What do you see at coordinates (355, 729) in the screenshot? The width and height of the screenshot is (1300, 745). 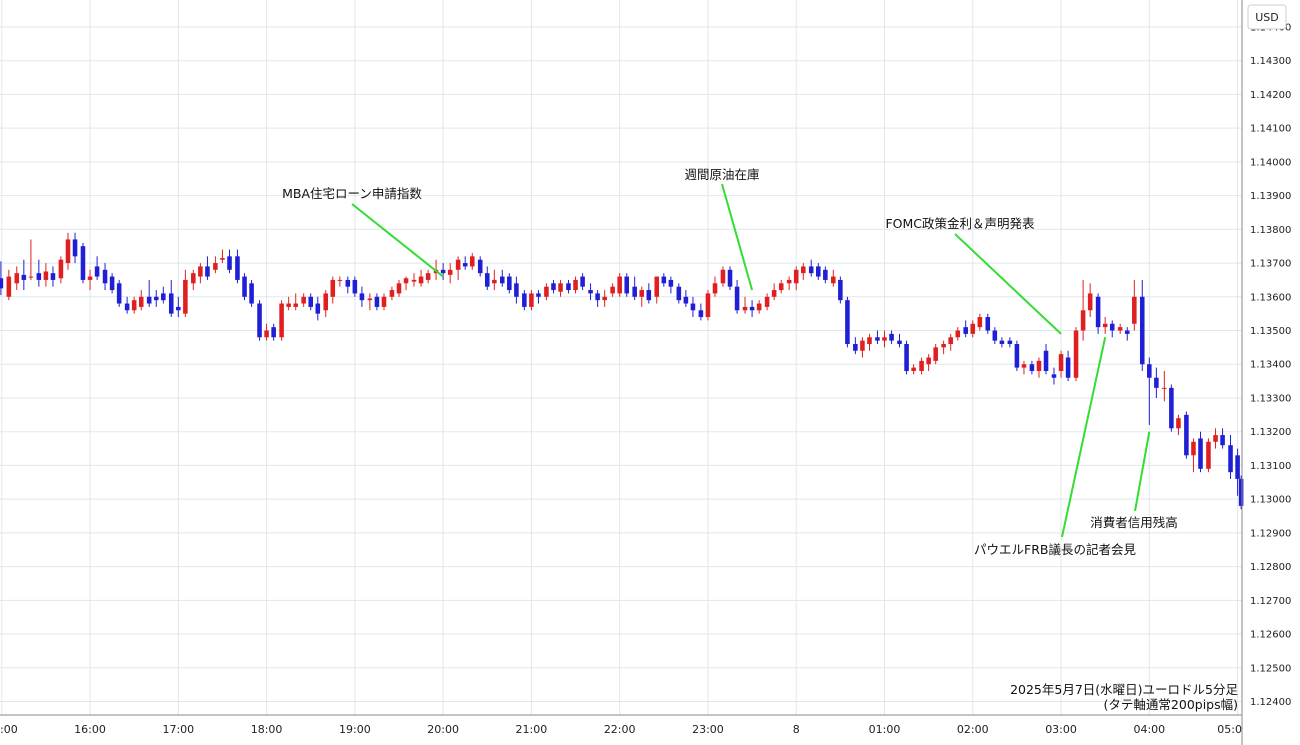 I see `time-tick-label: 19:00` at bounding box center [355, 729].